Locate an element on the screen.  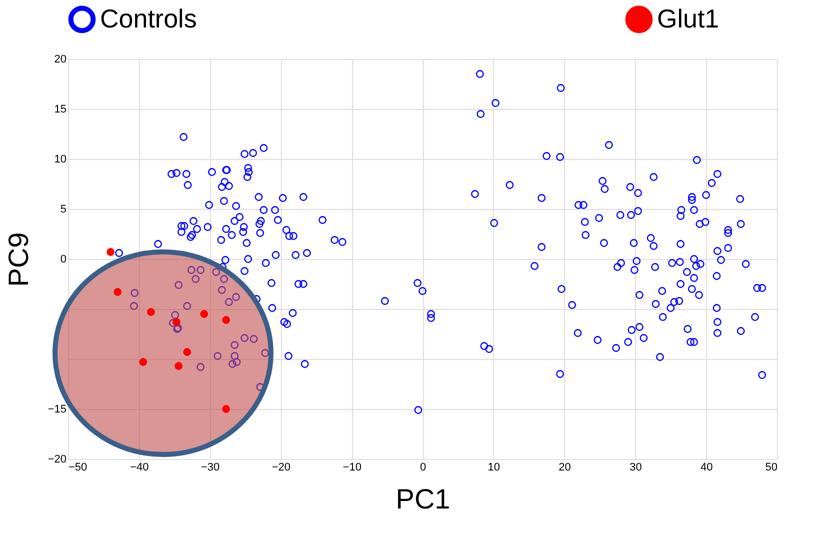
y-tick-label: −20 is located at coordinates (57, 460).